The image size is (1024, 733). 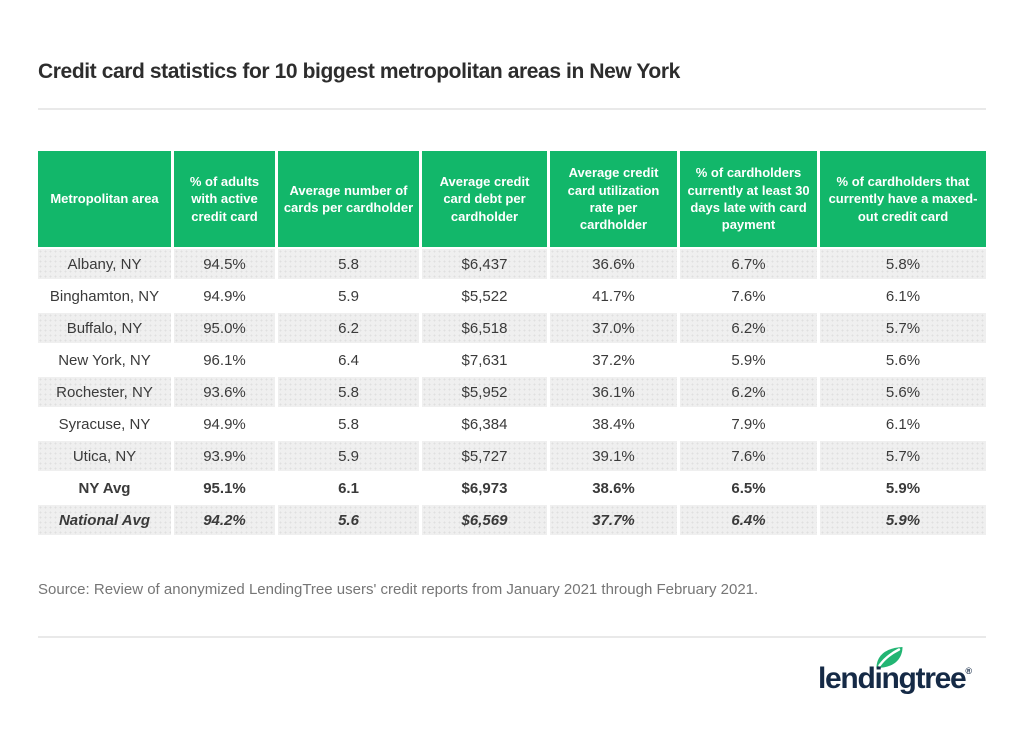 What do you see at coordinates (613, 264) in the screenshot?
I see `table-cell: 36.6%` at bounding box center [613, 264].